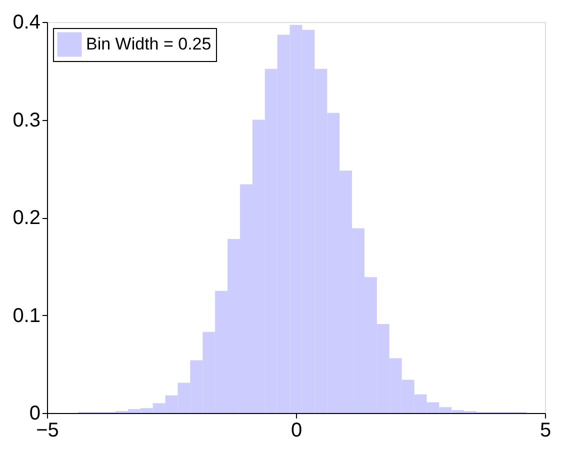  What do you see at coordinates (26, 23) in the screenshot?
I see `y-tick-label: 0.4` at bounding box center [26, 23].